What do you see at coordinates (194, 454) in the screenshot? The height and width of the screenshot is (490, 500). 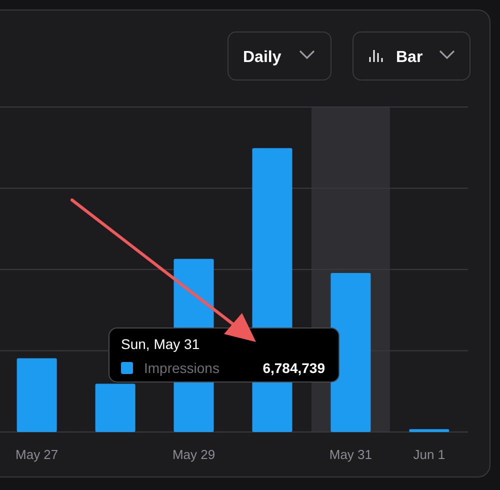 I see `x-tick-label: May 29` at bounding box center [194, 454].